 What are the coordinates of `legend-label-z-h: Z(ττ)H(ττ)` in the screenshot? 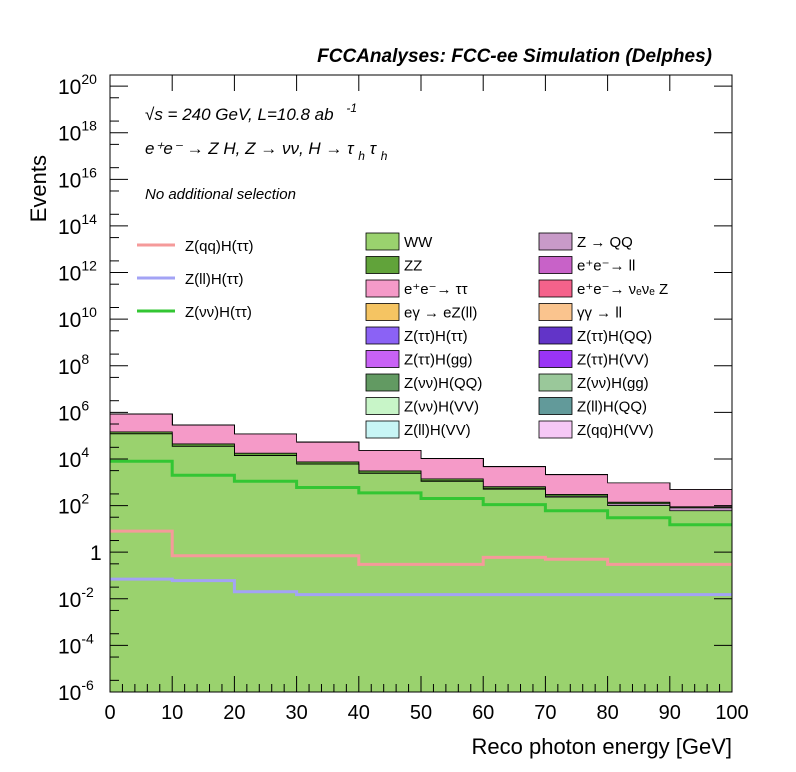 It's located at (436, 336).